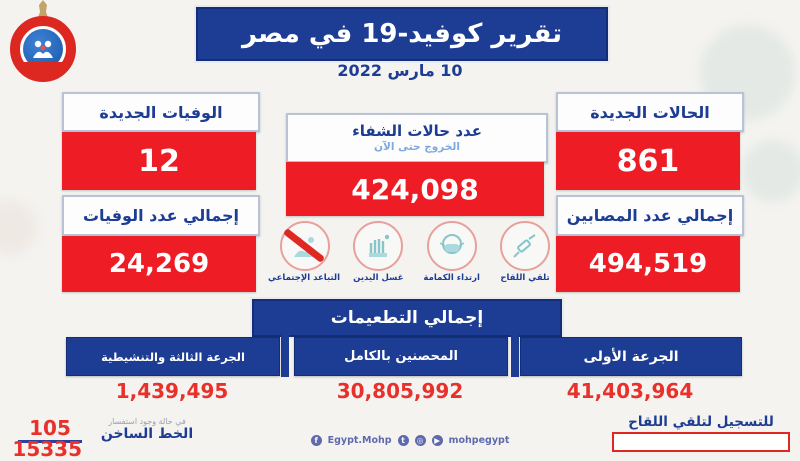 The height and width of the screenshot is (461, 800). What do you see at coordinates (630, 391) in the screenshot?
I see `first-dose-value: 41,403,964` at bounding box center [630, 391].